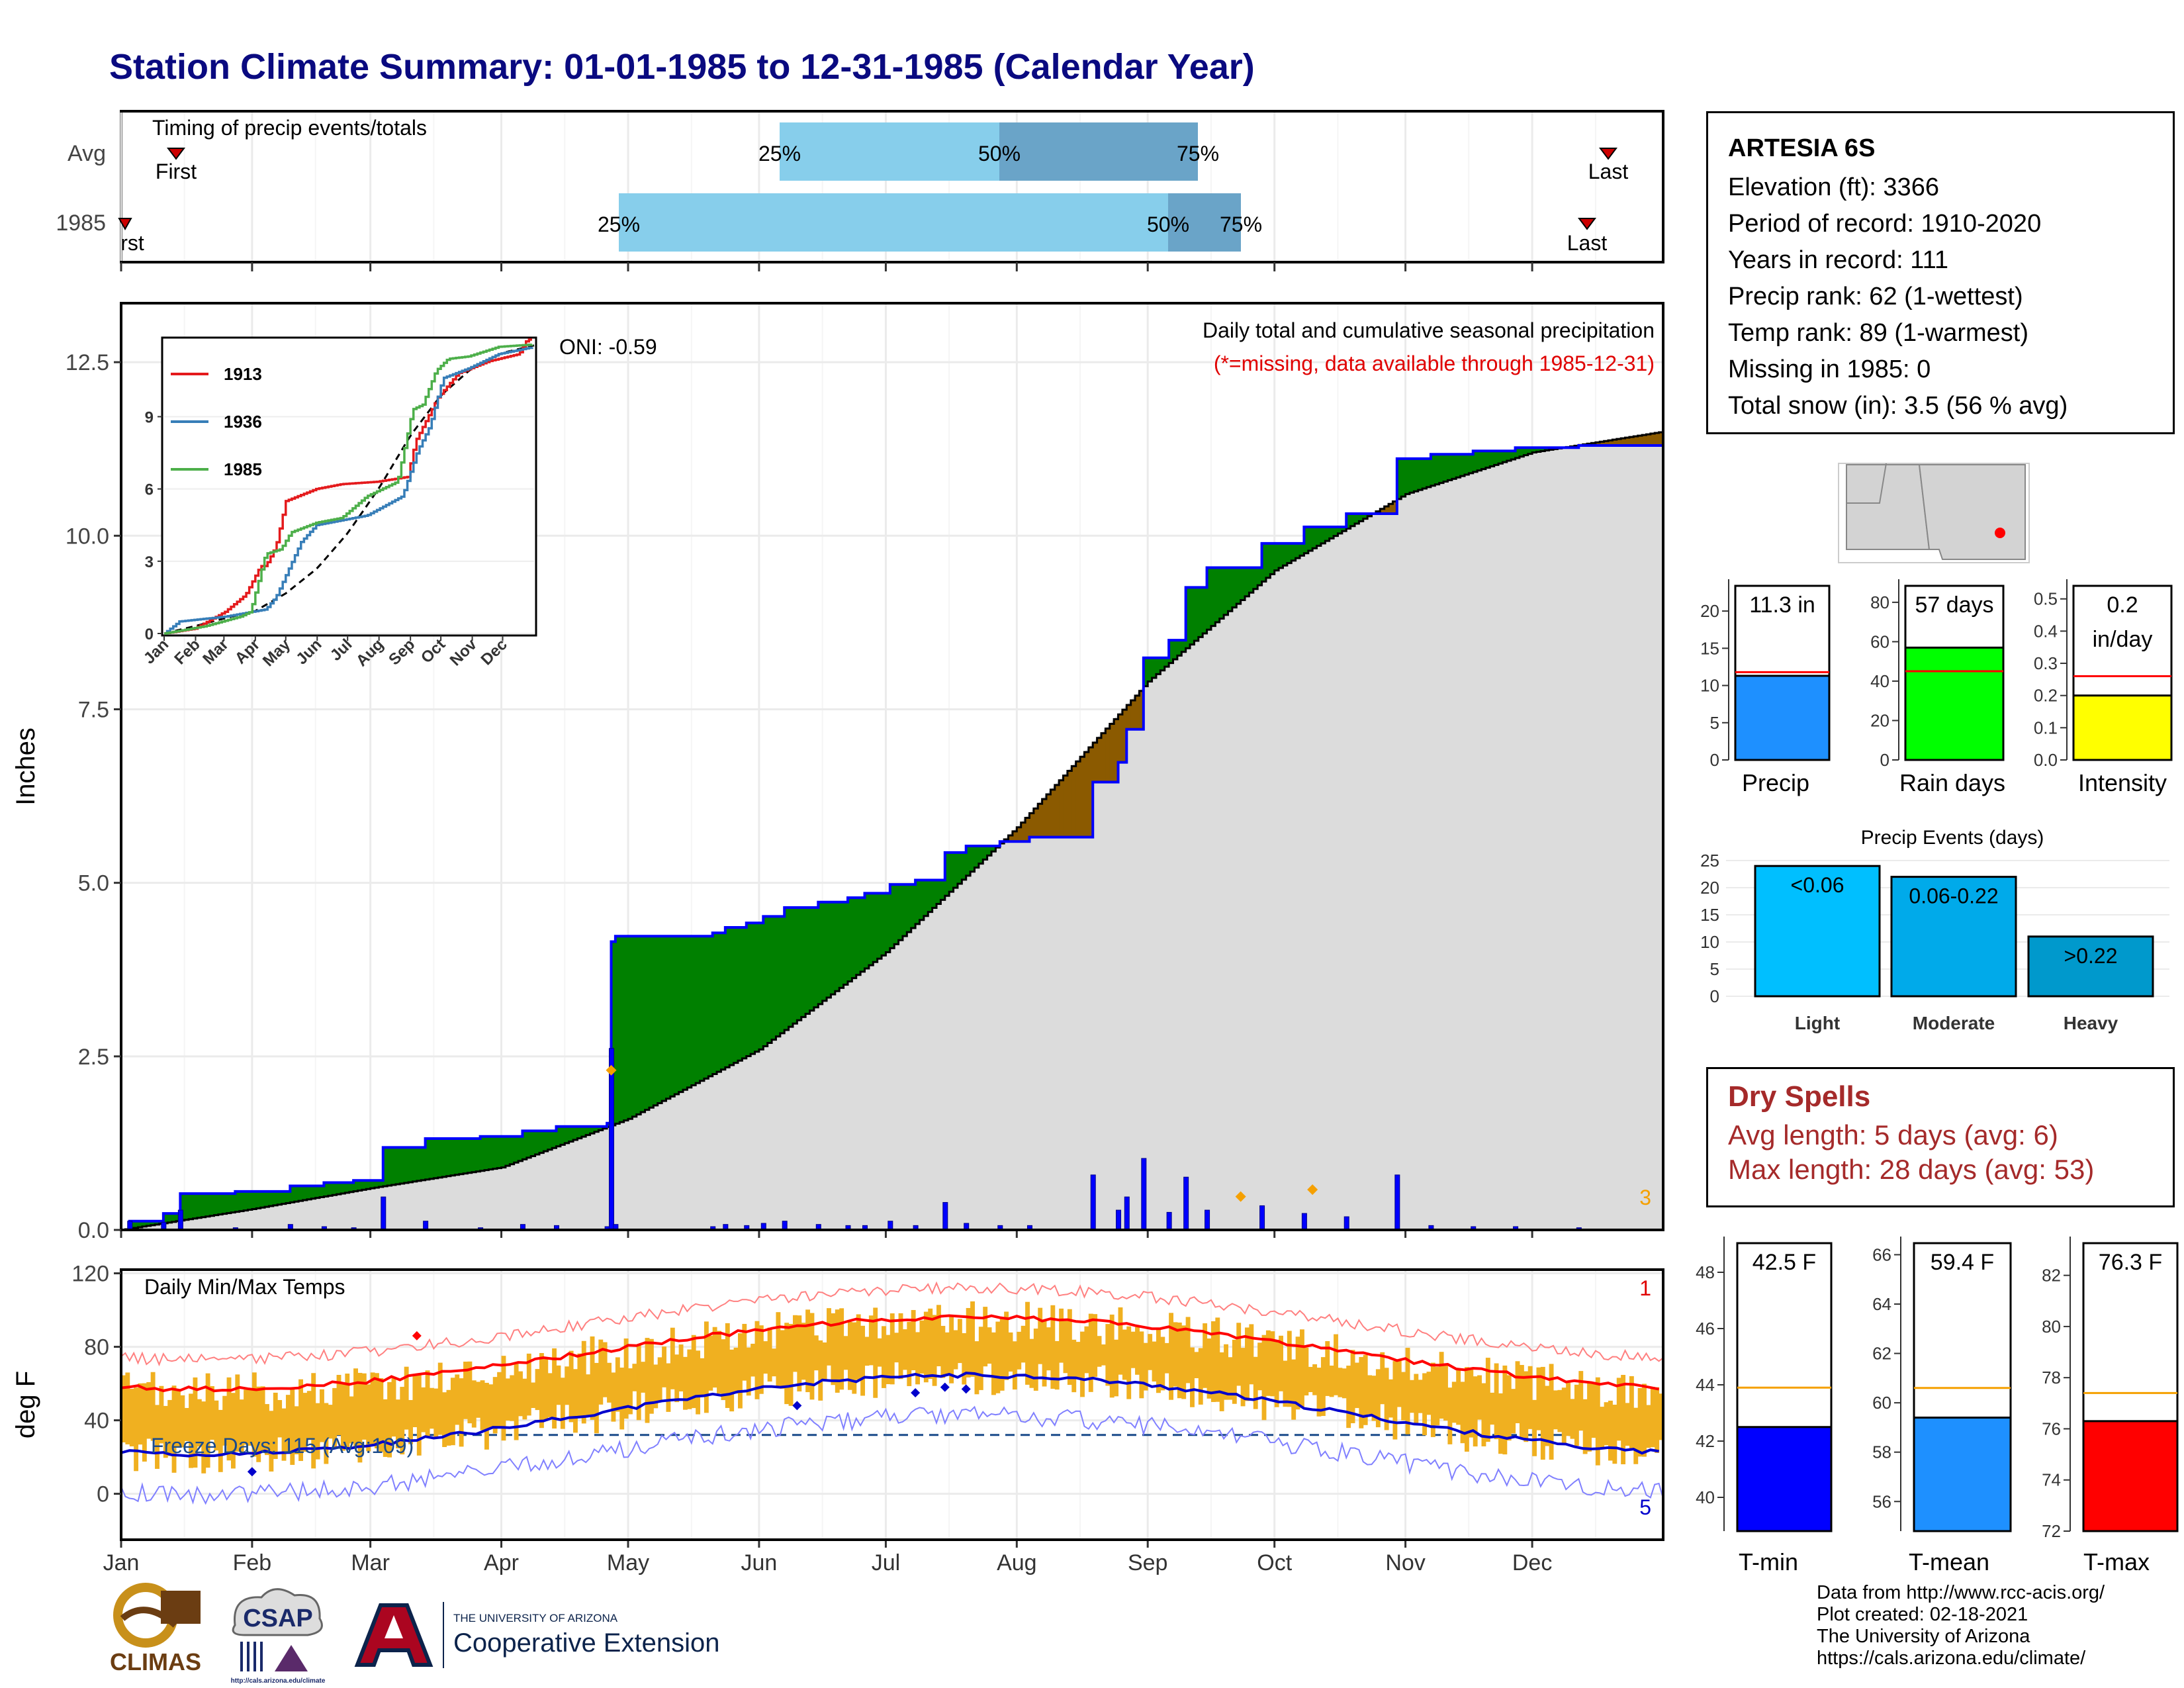 The height and width of the screenshot is (1688, 2184). What do you see at coordinates (886, 1562) in the screenshot?
I see `month-label-jul: Jul` at bounding box center [886, 1562].